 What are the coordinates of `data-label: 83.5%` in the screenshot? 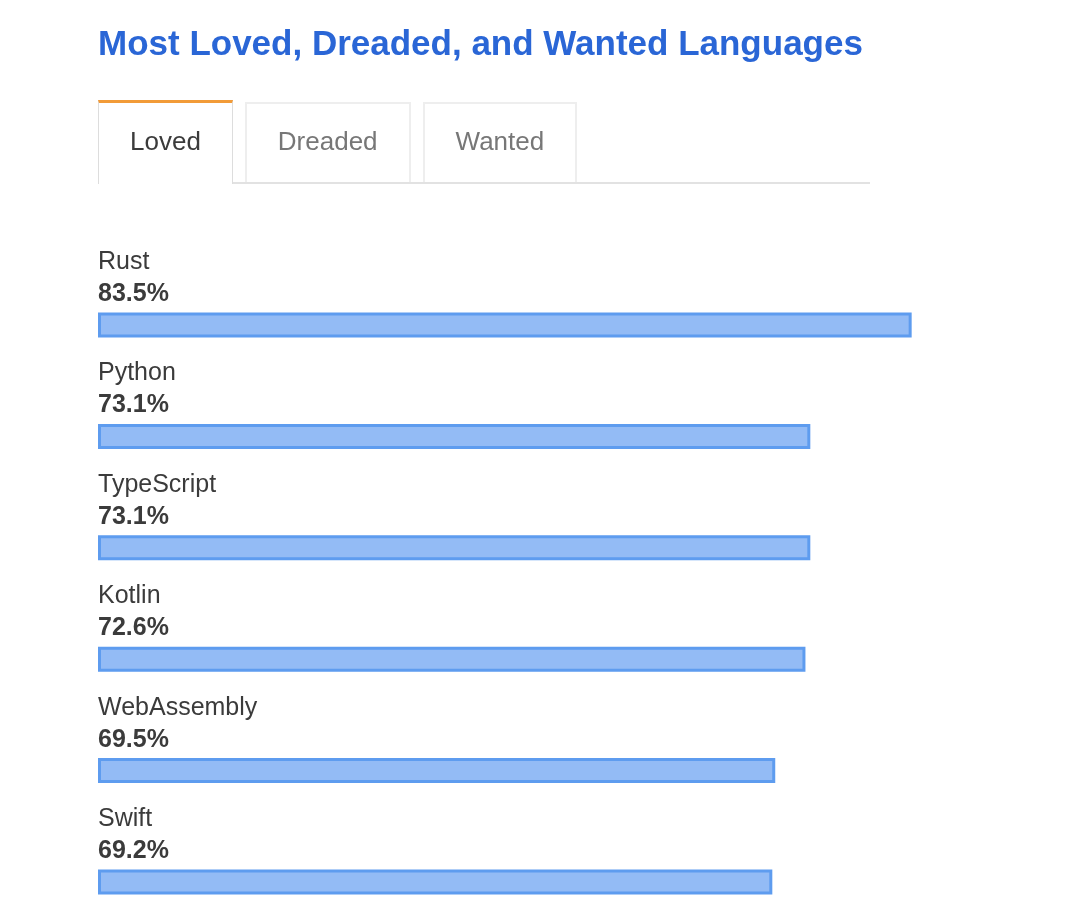 It's located at (133, 292).